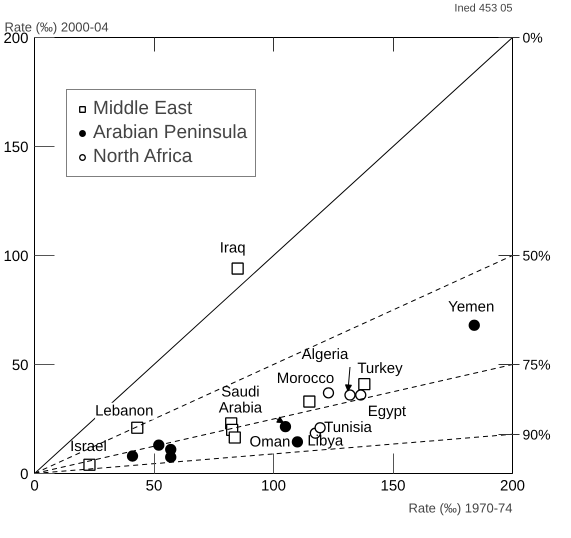 This screenshot has height=538, width=571. What do you see at coordinates (325, 355) in the screenshot?
I see `annotation: Algeria` at bounding box center [325, 355].